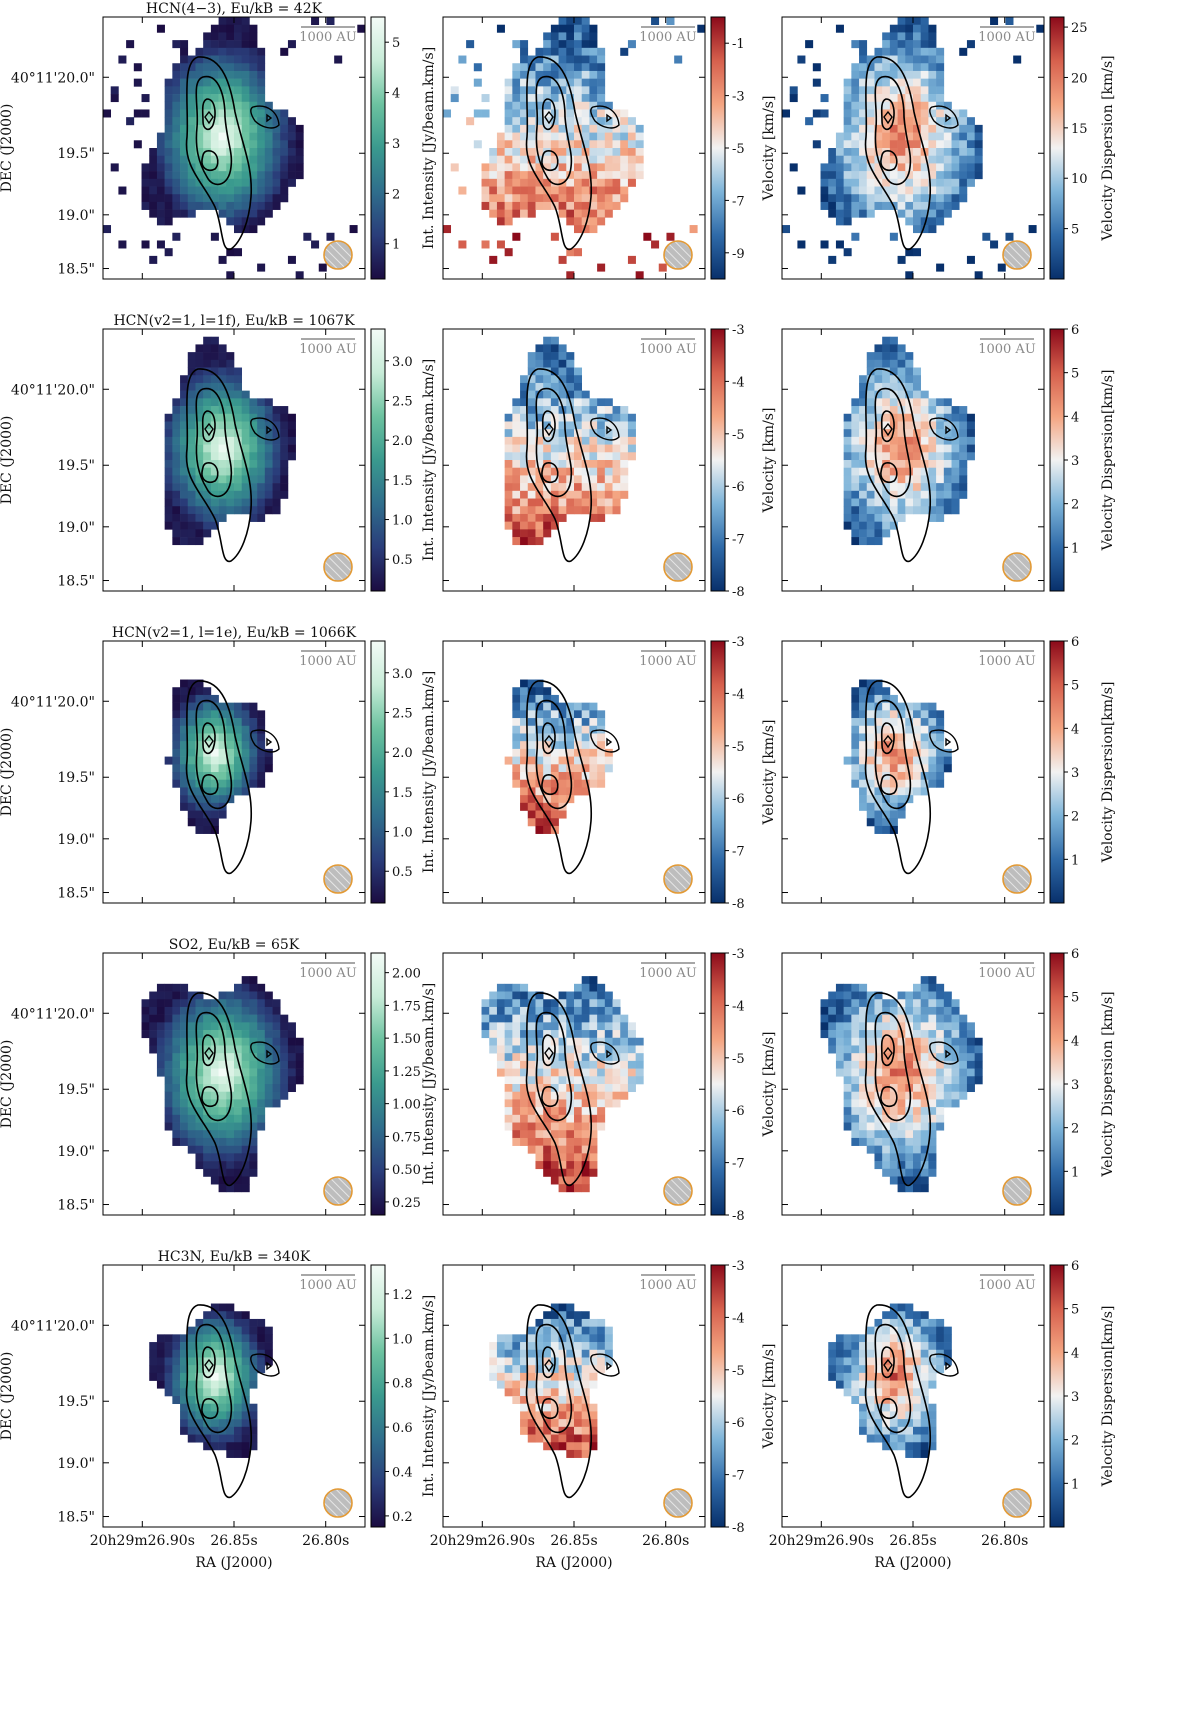 The image size is (1200, 1712). I want to click on colorbar-tick-label: 4, so click(396, 94).